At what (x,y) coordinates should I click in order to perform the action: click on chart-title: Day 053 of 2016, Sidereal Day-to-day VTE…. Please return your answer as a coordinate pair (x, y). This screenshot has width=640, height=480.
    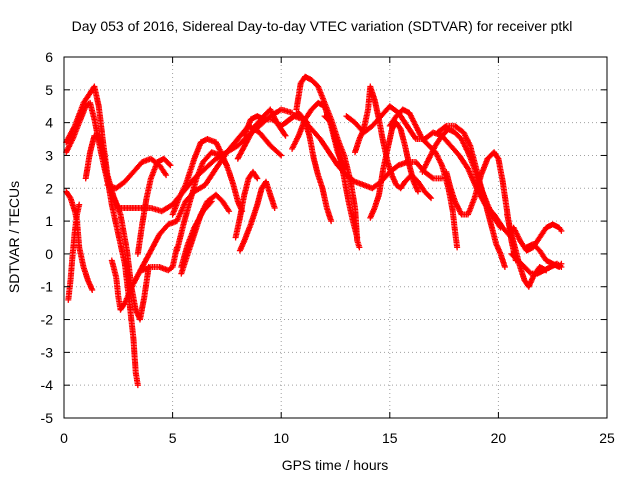
    Looking at the image, I should click on (322, 26).